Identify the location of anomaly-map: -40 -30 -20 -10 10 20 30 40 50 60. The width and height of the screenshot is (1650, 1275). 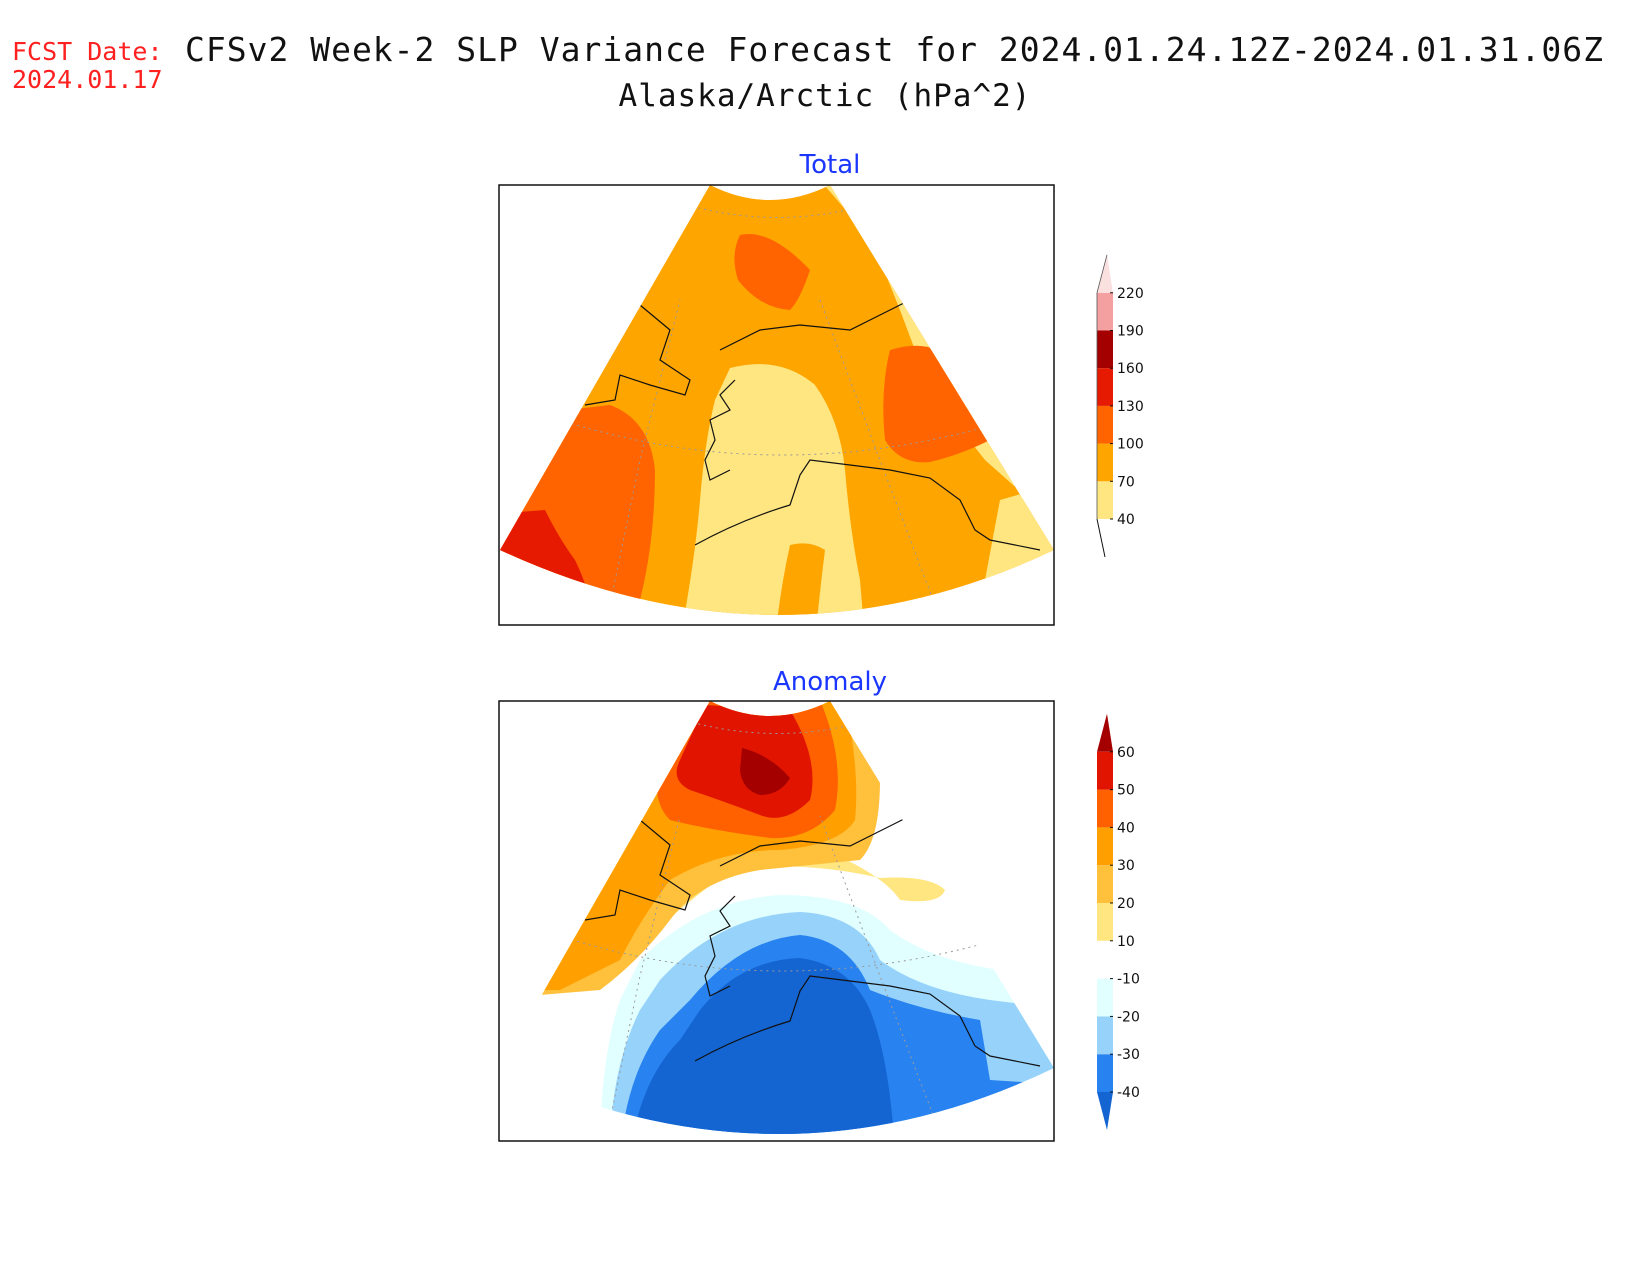
(819, 921).